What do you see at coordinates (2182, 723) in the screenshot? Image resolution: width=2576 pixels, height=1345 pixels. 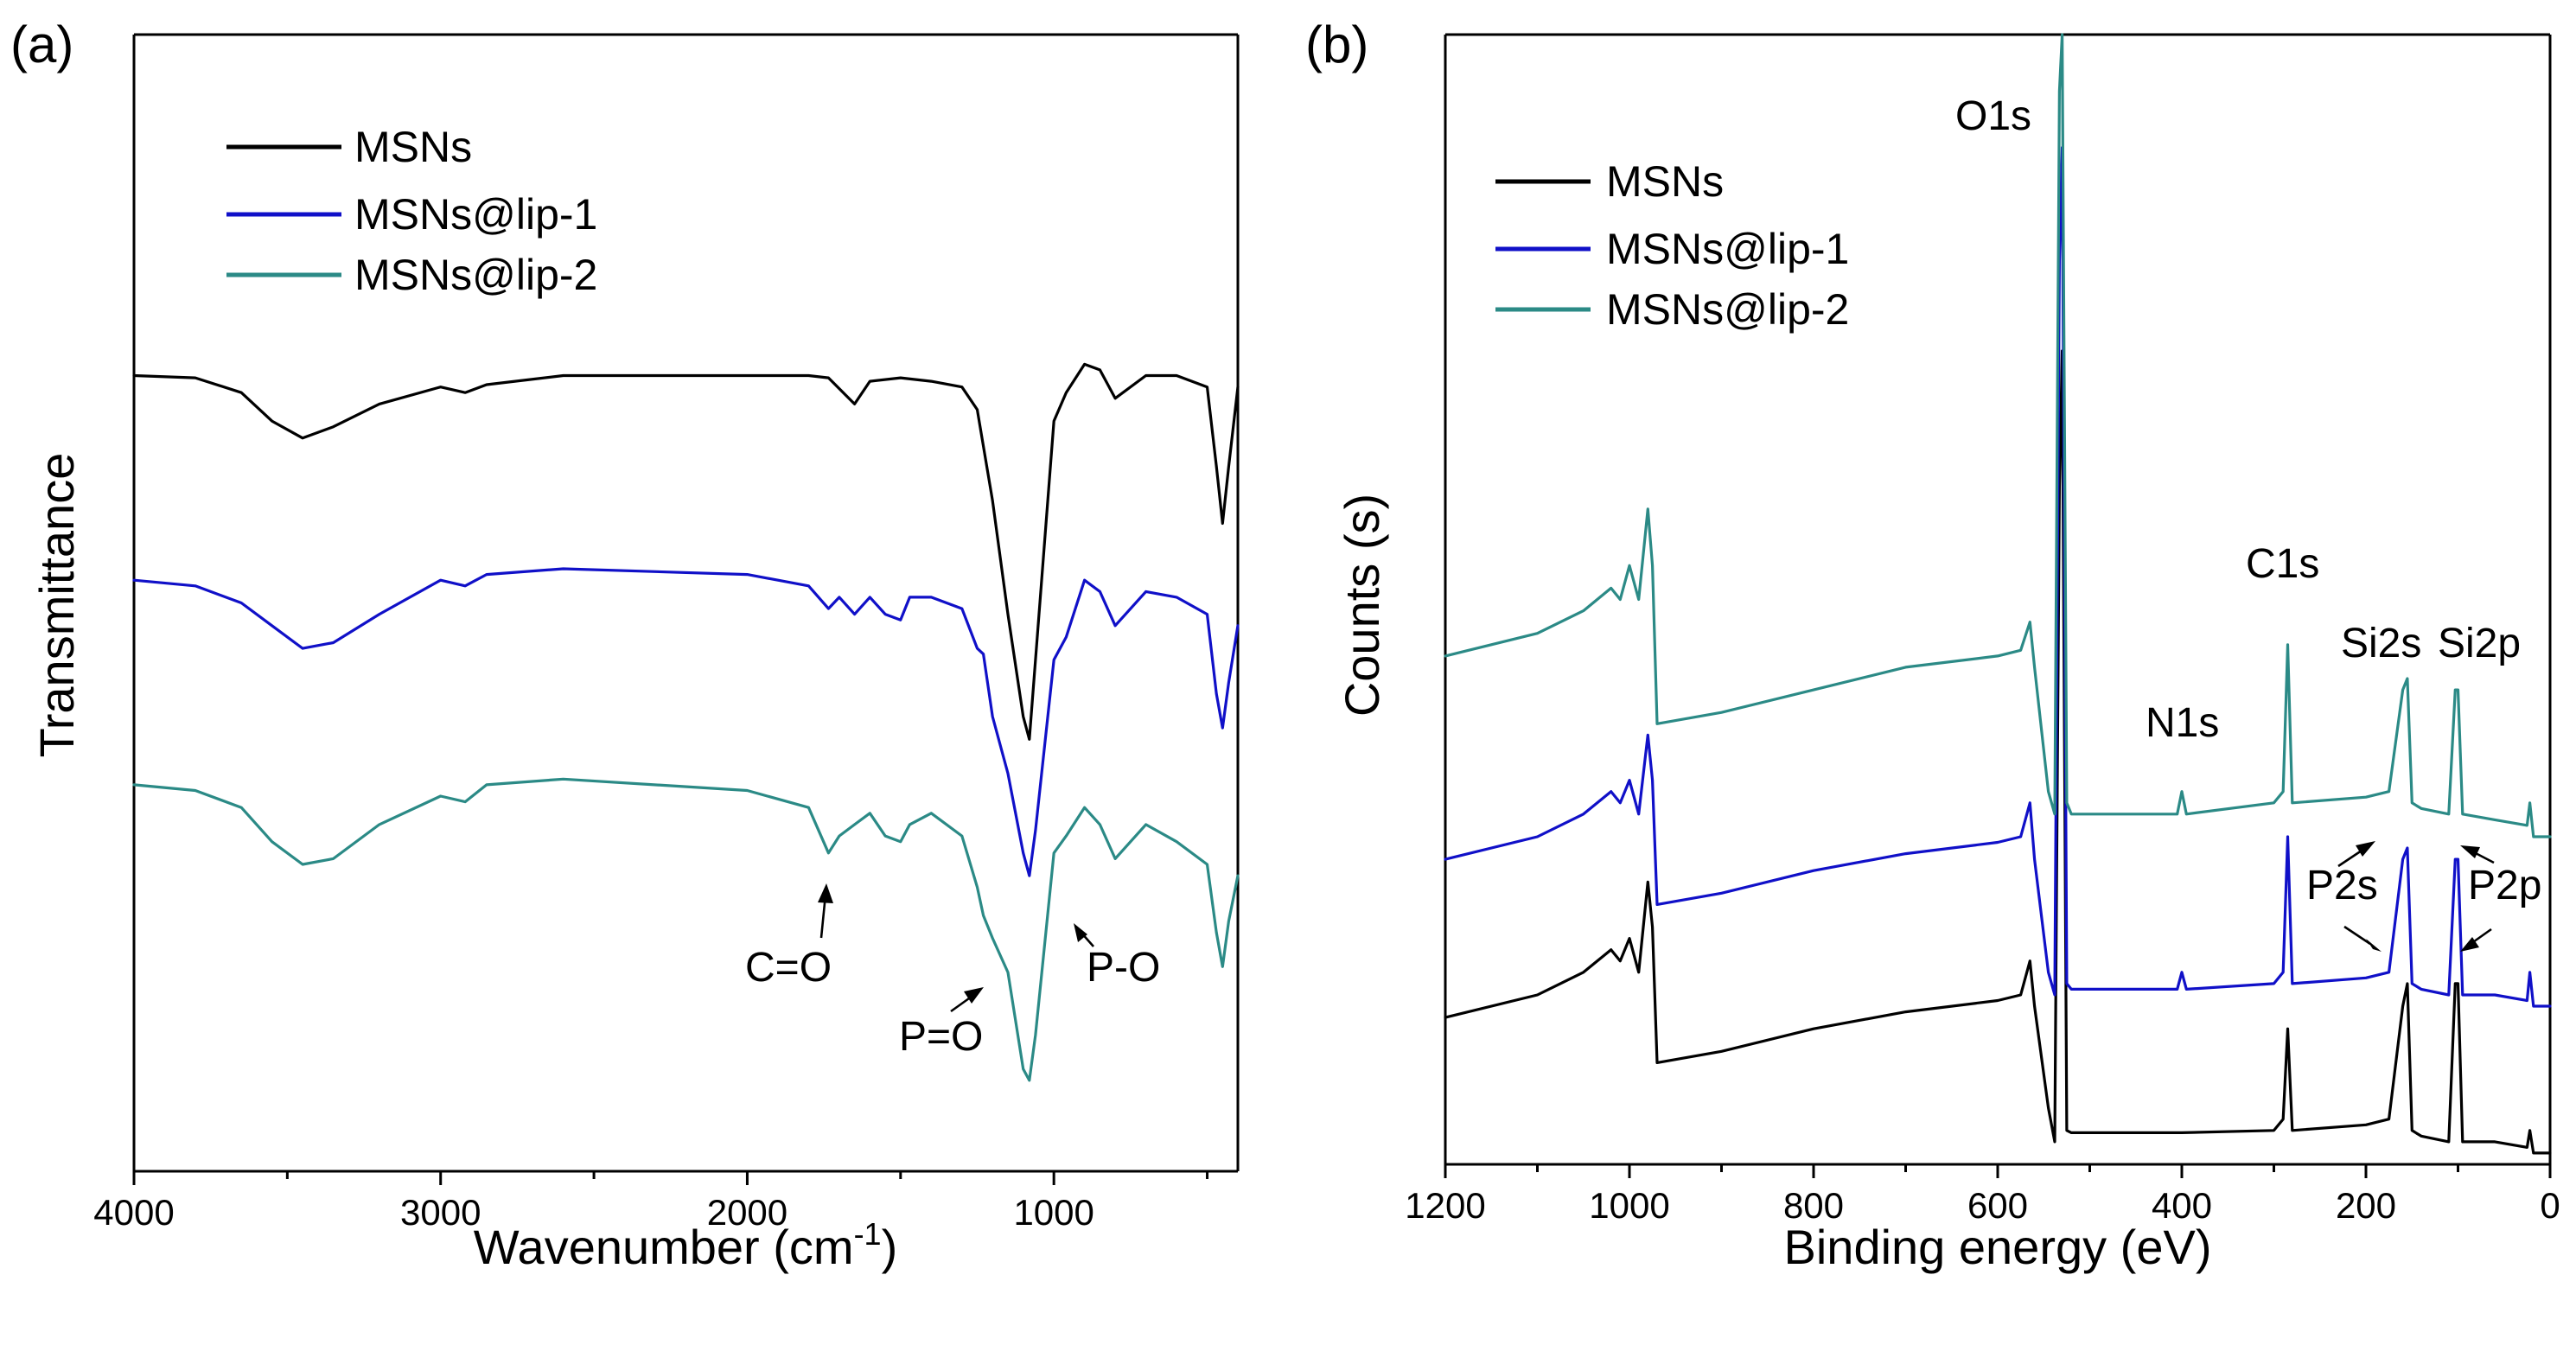 I see `annot-n1s: N1s` at bounding box center [2182, 723].